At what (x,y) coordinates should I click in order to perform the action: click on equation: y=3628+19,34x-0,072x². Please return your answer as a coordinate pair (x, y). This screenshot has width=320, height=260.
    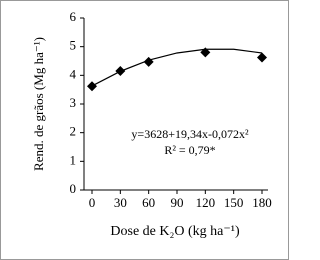
    Looking at the image, I should click on (190, 134).